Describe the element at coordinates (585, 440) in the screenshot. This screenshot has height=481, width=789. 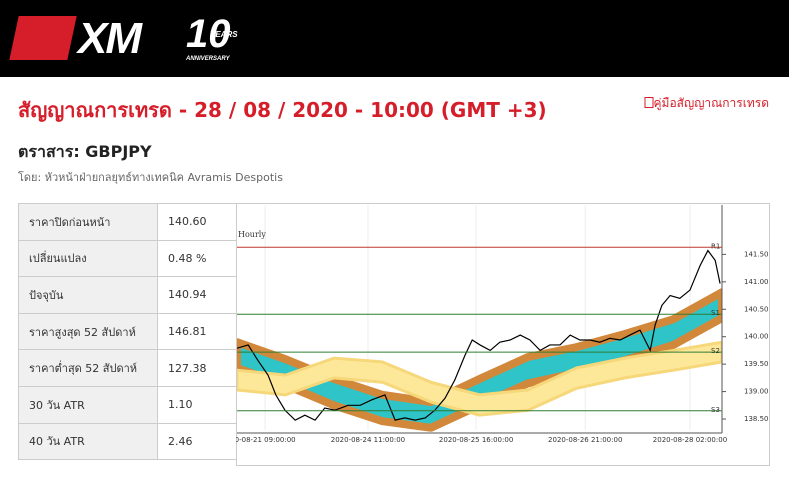
I see `x-tick-label: 2020-08-26 21:00:00` at that location.